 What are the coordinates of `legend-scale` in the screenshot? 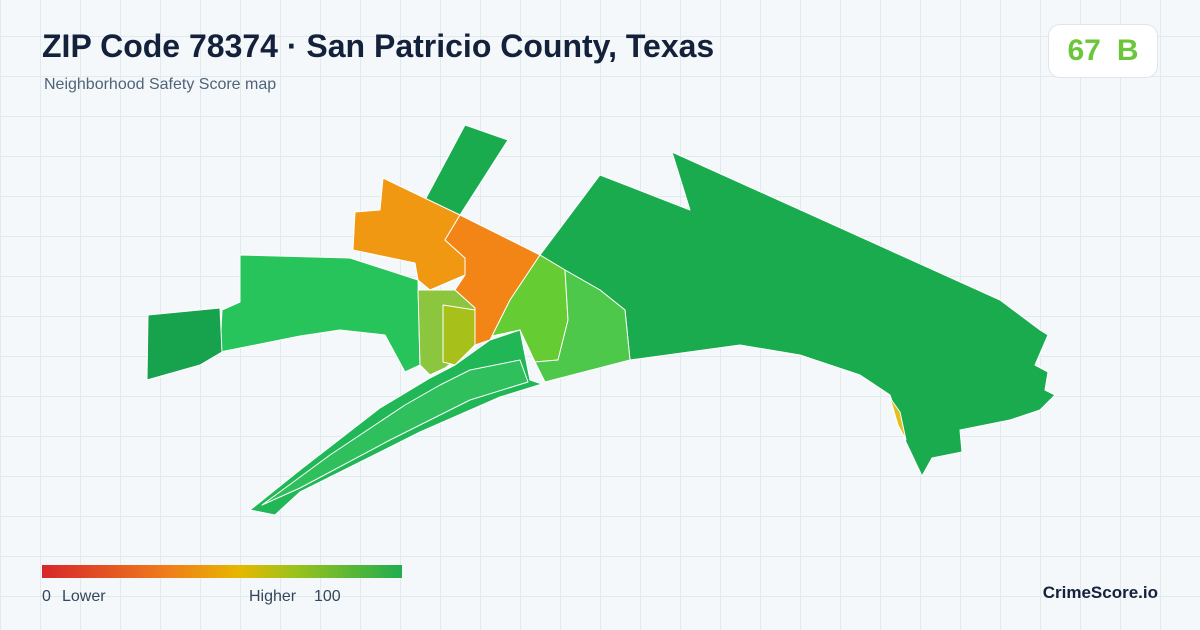 It's located at (222, 571).